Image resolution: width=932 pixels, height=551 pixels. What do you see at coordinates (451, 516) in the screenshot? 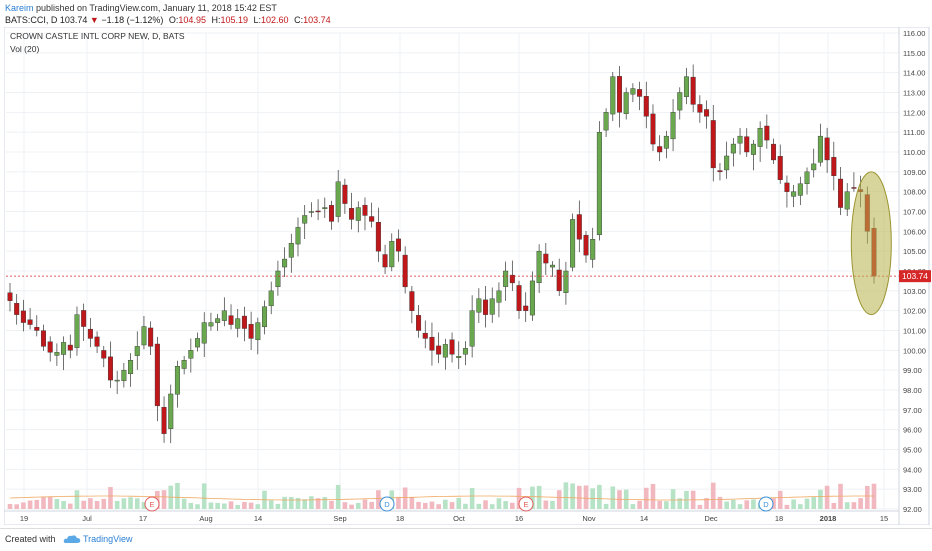
I see `time-axis: 19 Jul 17 Aug 14 Sep 18 Oct 16 Nov 14 Dec 18 2018 15` at bounding box center [451, 516].